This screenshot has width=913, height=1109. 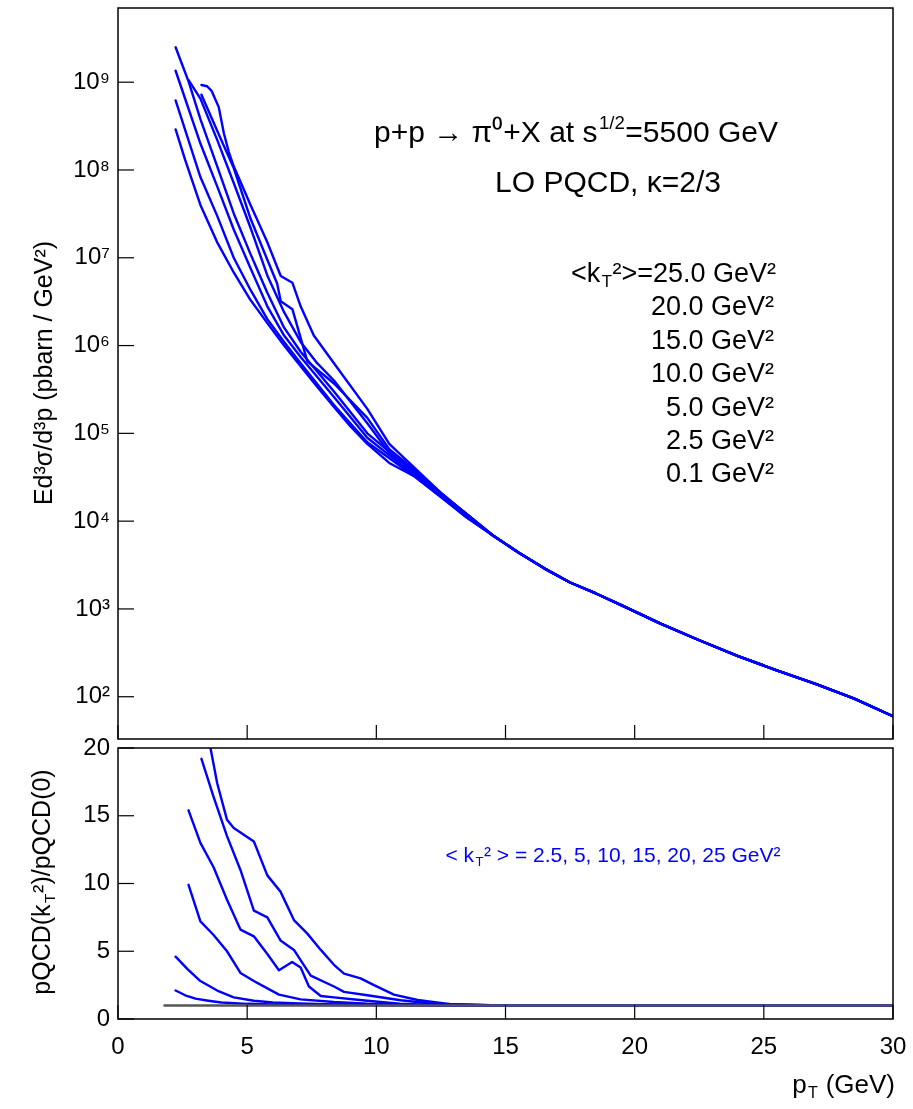 I want to click on x-tick-label: 30, so click(x=893, y=1046).